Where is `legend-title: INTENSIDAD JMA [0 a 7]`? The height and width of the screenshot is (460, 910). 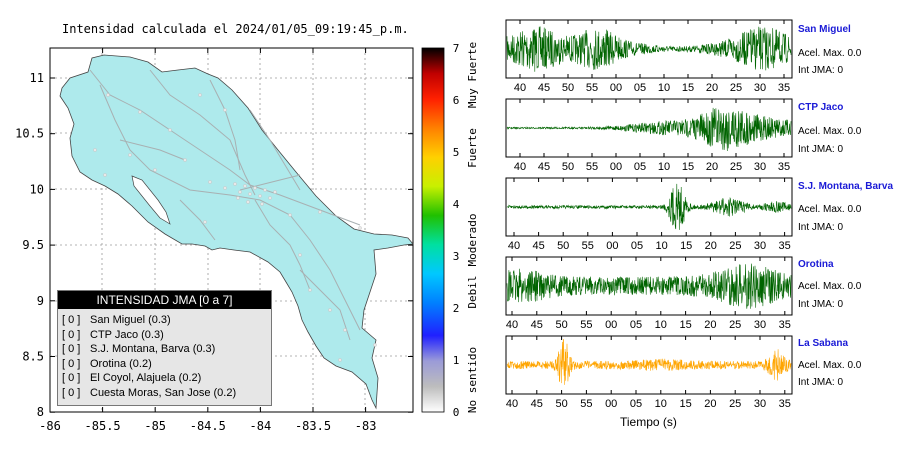 legend-title: INTENSIDAD JMA [0 a 7] is located at coordinates (164, 300).